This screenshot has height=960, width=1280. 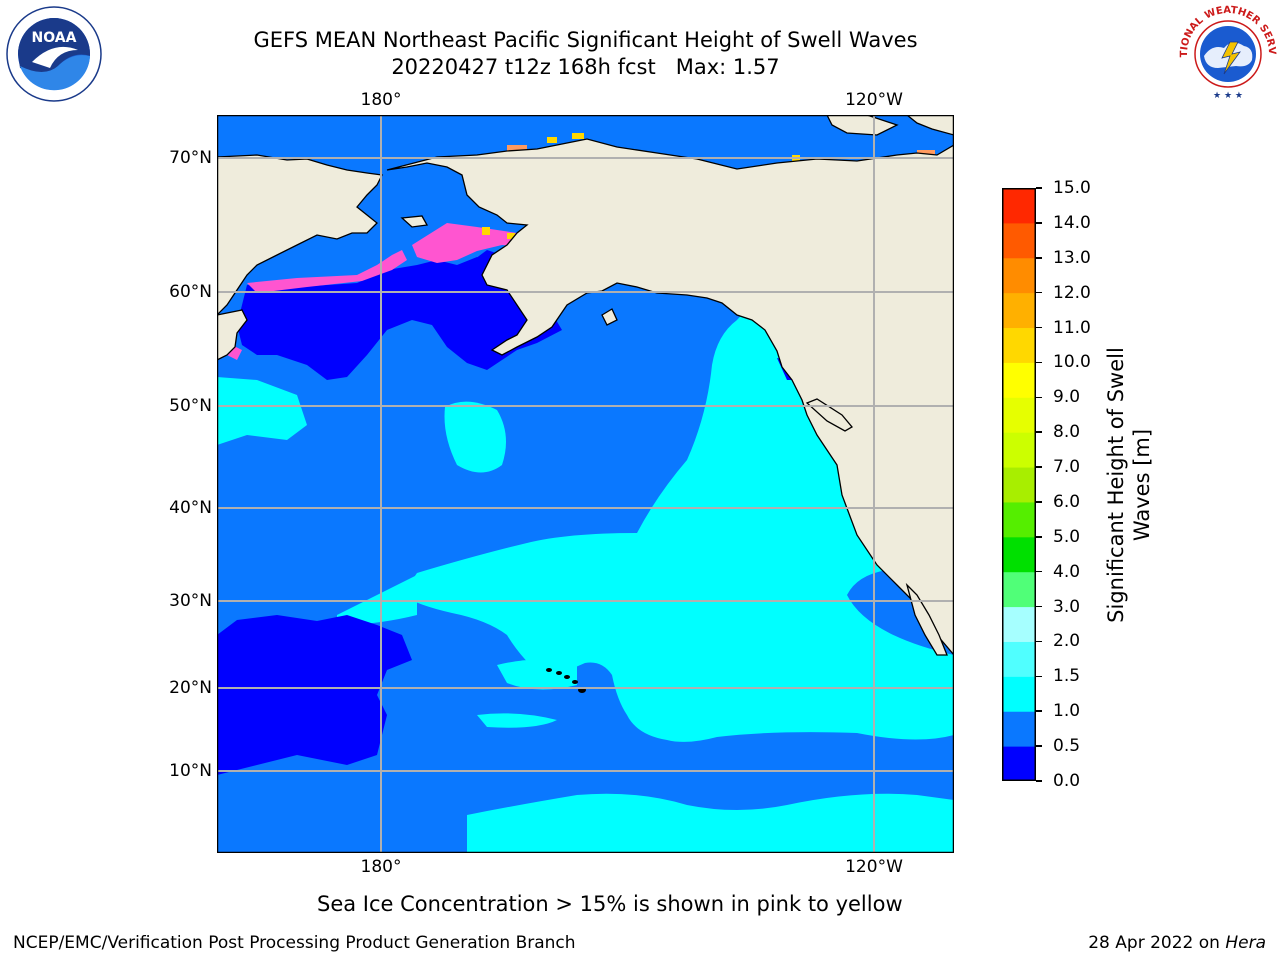 I want to click on colorbar-tick-label: 7.0, so click(x=1067, y=467).